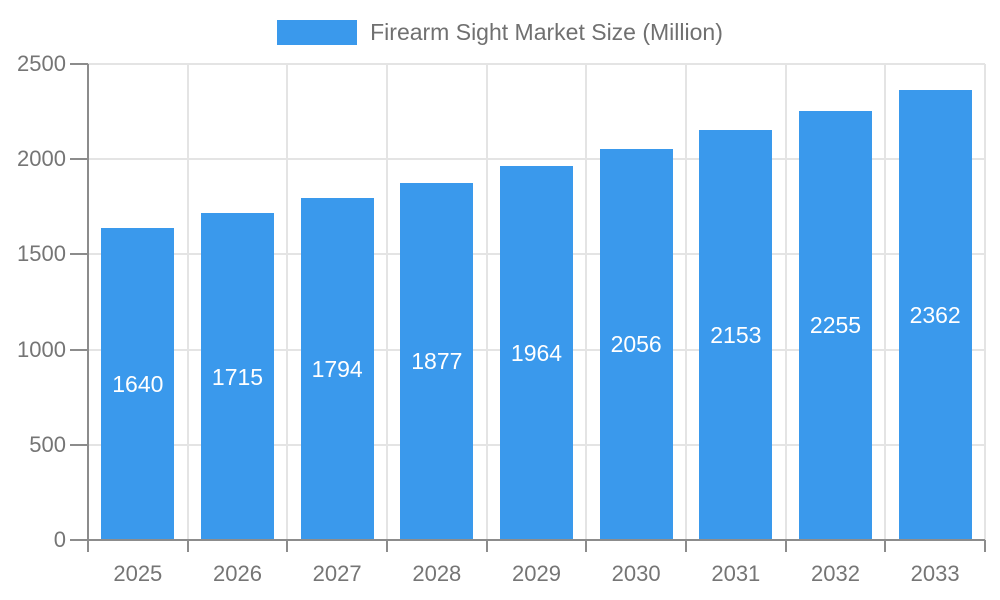 This screenshot has width=1000, height=600. What do you see at coordinates (546, 31) in the screenshot?
I see `legend-label: Firearm Sight Market Size (Million)` at bounding box center [546, 31].